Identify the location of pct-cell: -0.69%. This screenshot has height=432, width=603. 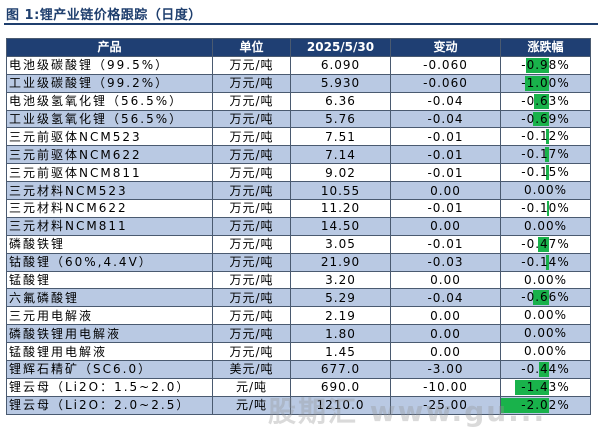
(545, 119).